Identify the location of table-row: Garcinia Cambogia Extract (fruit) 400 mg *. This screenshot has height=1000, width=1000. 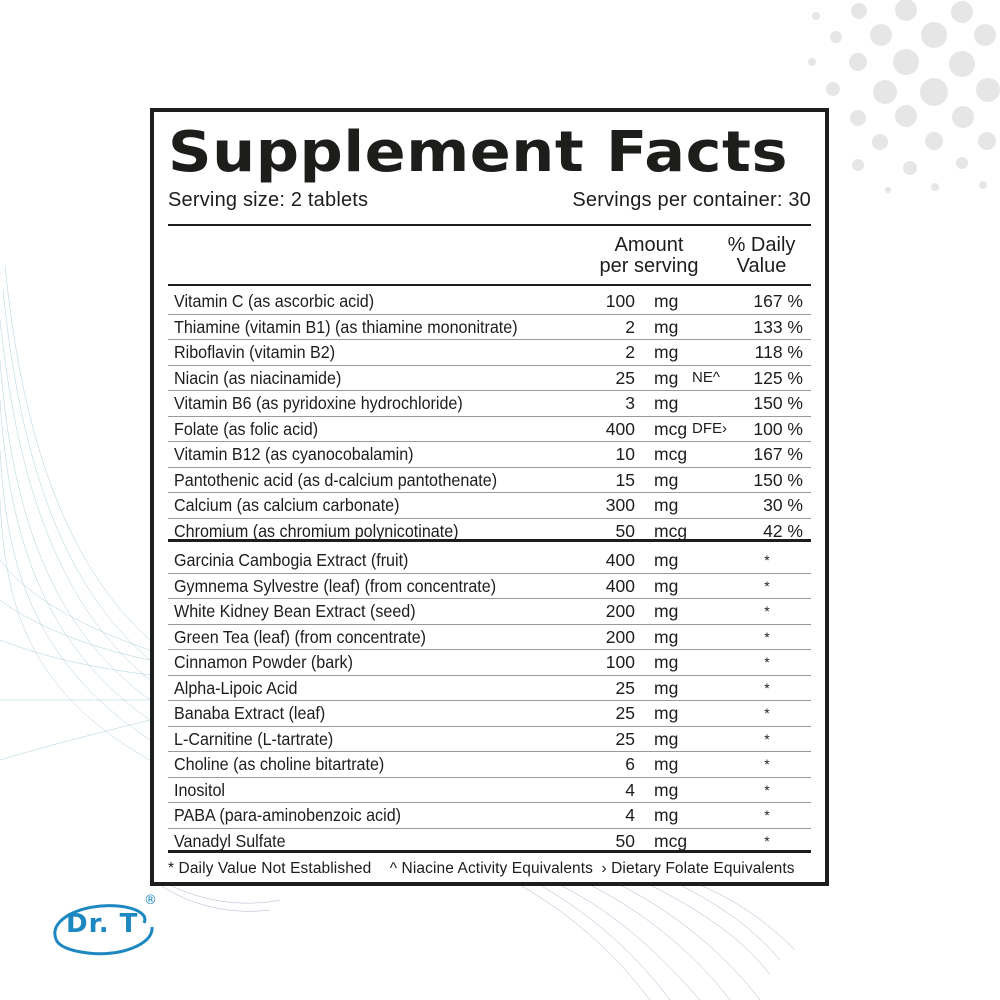
(489, 561).